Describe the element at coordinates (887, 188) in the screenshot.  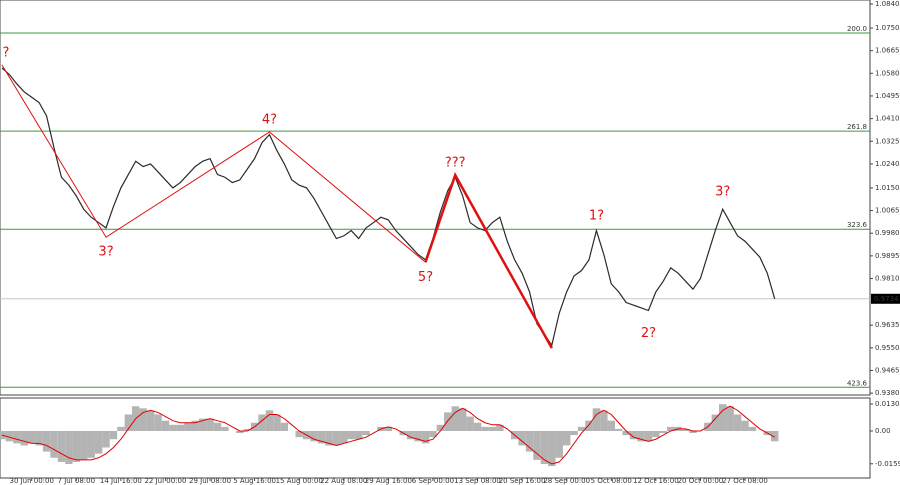
I see `y-tick-label: 1.0150` at that location.